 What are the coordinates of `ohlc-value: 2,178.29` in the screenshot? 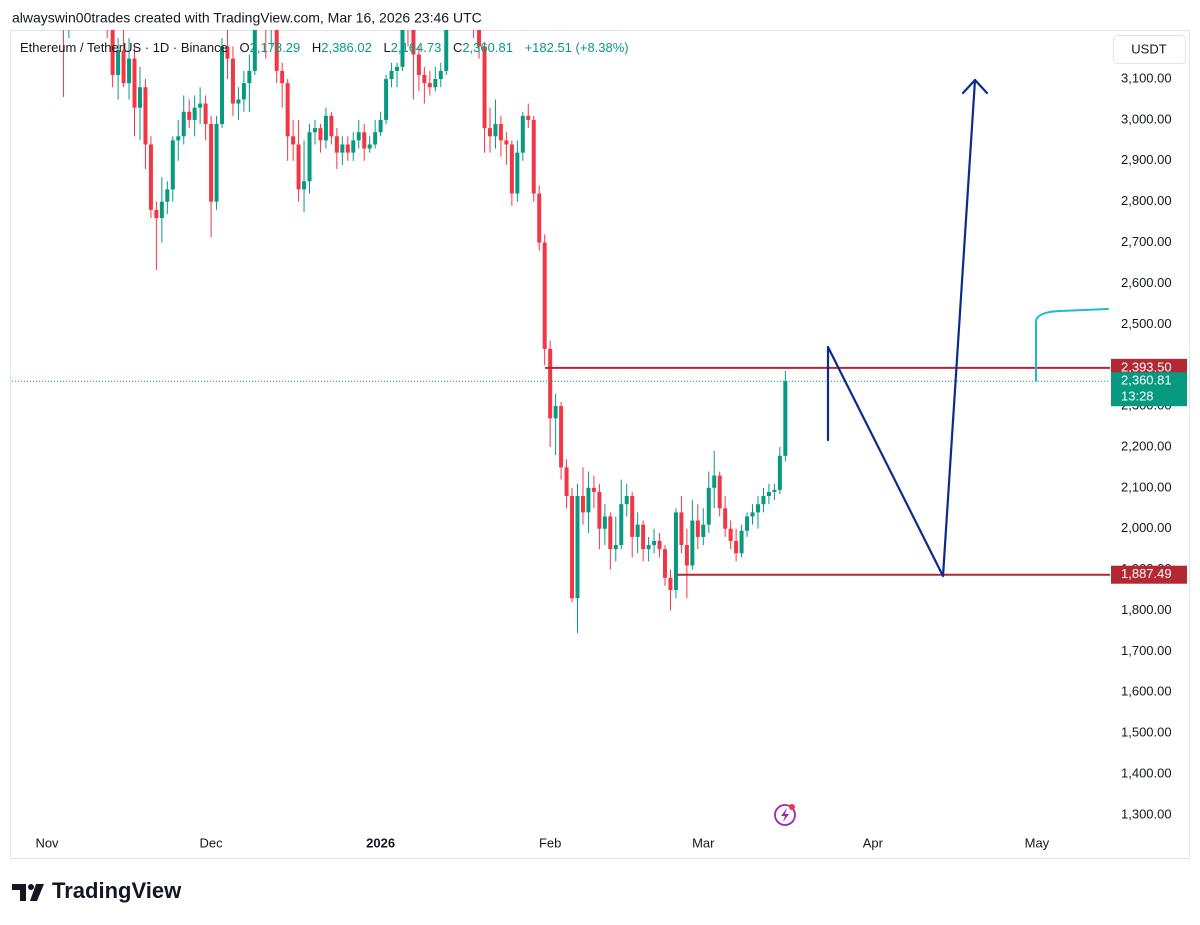 It's located at (275, 47).